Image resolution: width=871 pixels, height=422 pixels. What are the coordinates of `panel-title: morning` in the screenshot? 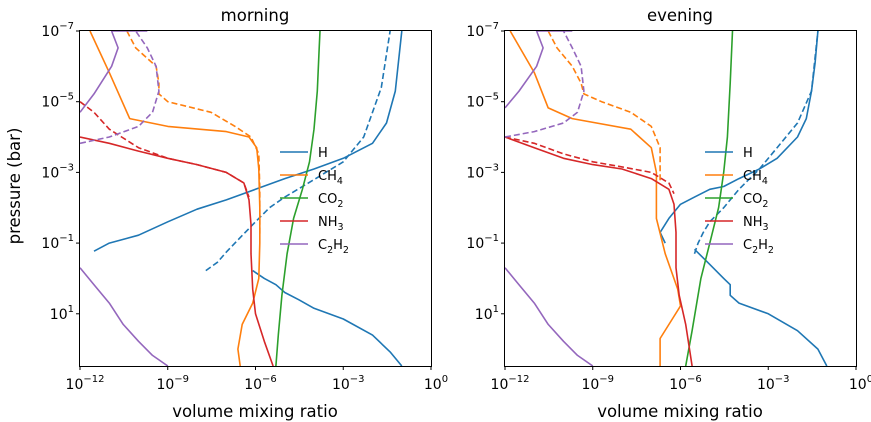 It's located at (255, 15).